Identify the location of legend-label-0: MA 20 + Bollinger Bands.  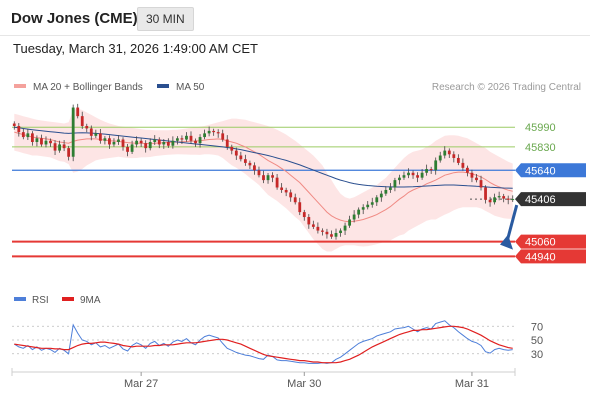
(88, 87).